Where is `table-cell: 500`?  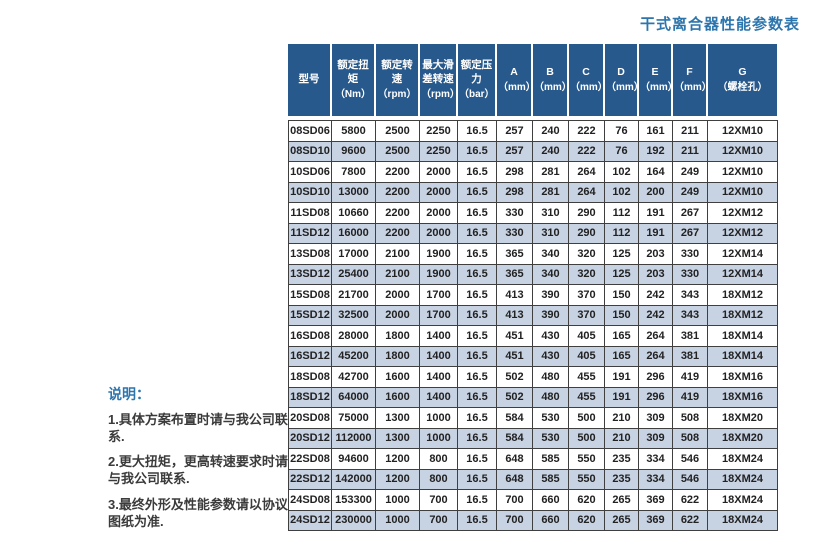 table-cell: 500 is located at coordinates (586, 418).